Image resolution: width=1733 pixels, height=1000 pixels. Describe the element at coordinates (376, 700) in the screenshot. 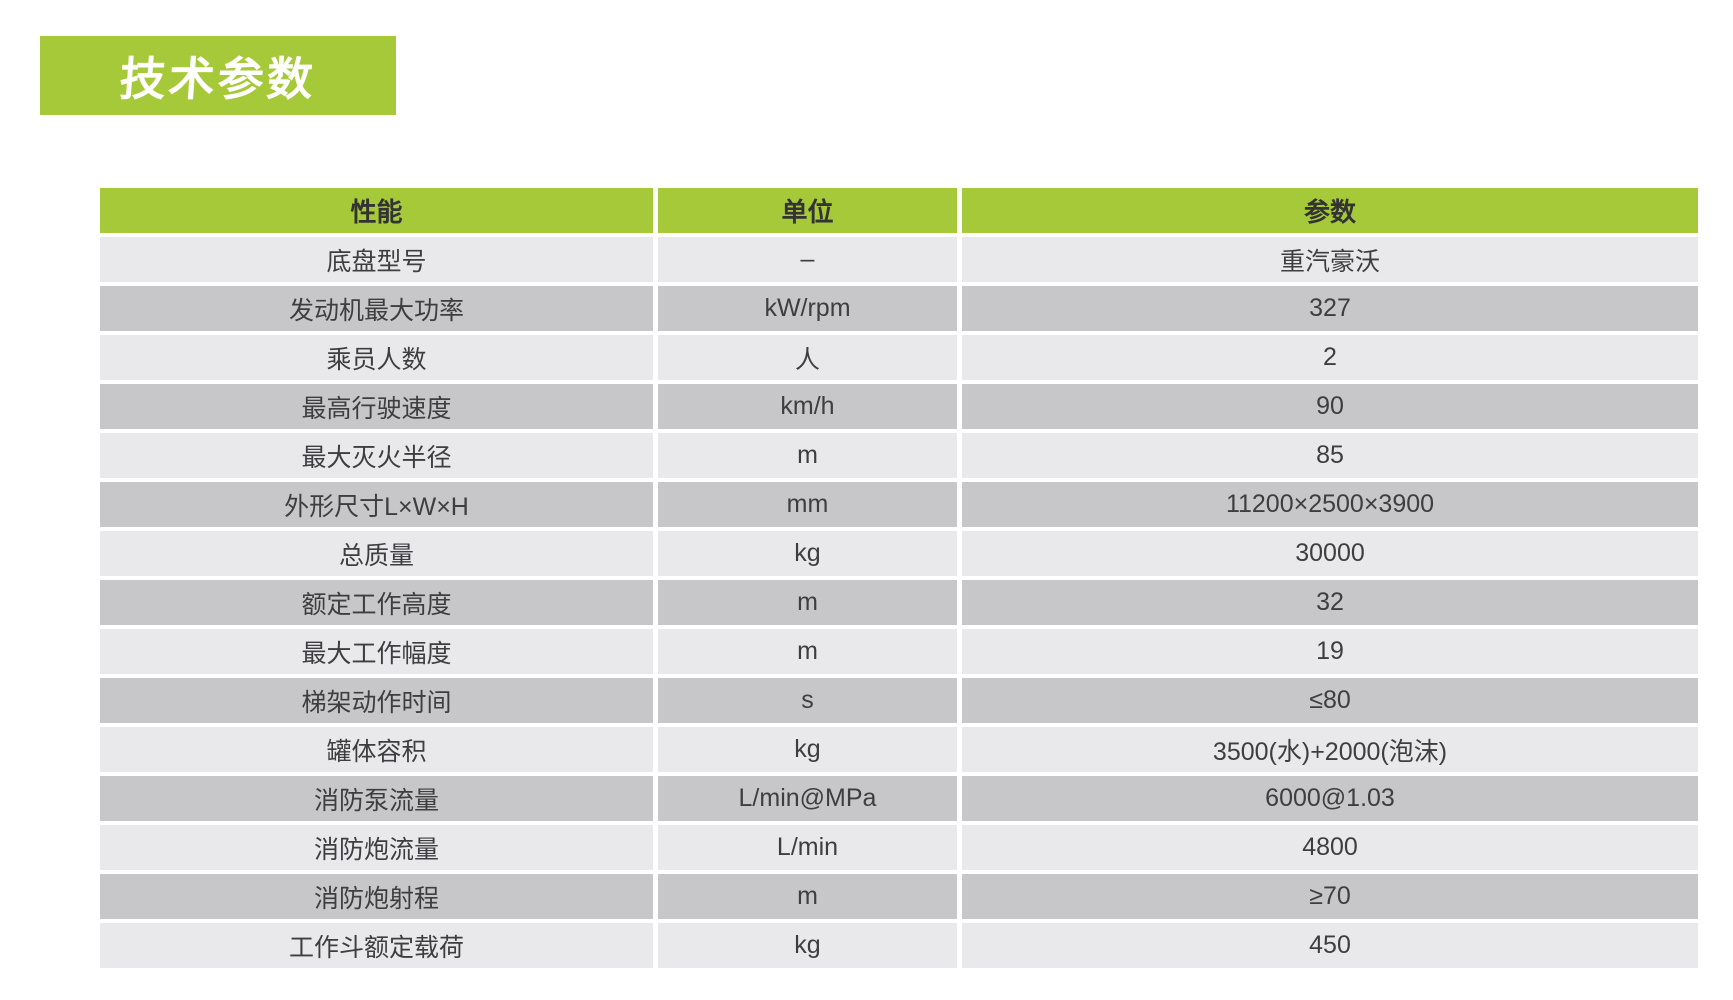

I see `spec-name-cell: 梯架动作时间` at that location.